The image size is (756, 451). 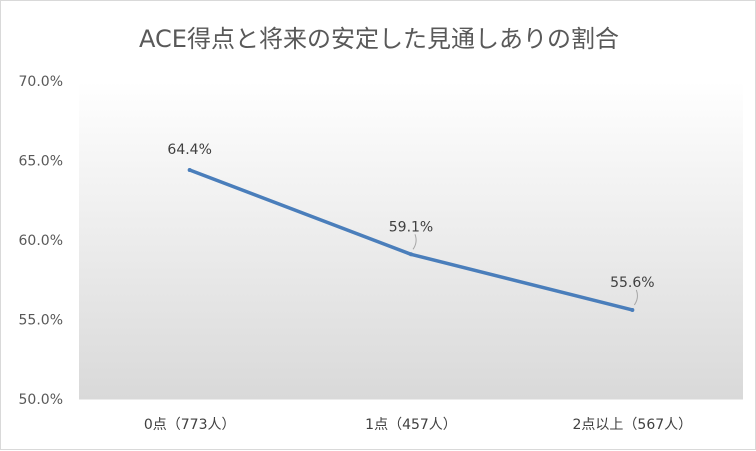 I want to click on y-tick-label: 50.0%, so click(x=41, y=400).